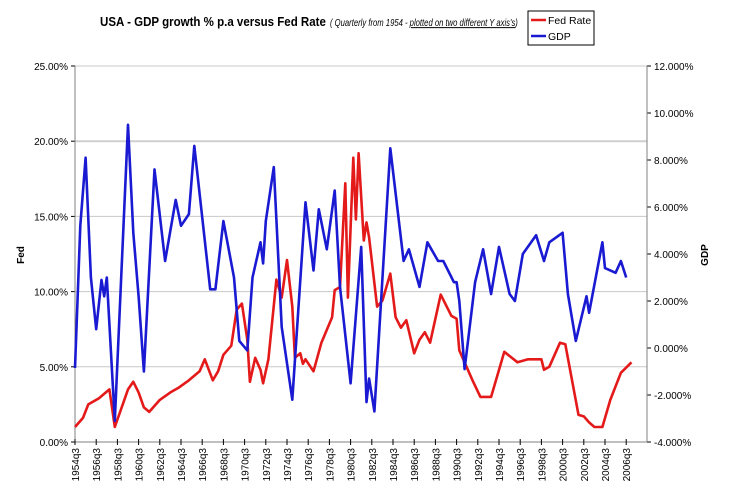 The image size is (750, 498). I want to click on x-tick-label: 2000q3, so click(564, 465).